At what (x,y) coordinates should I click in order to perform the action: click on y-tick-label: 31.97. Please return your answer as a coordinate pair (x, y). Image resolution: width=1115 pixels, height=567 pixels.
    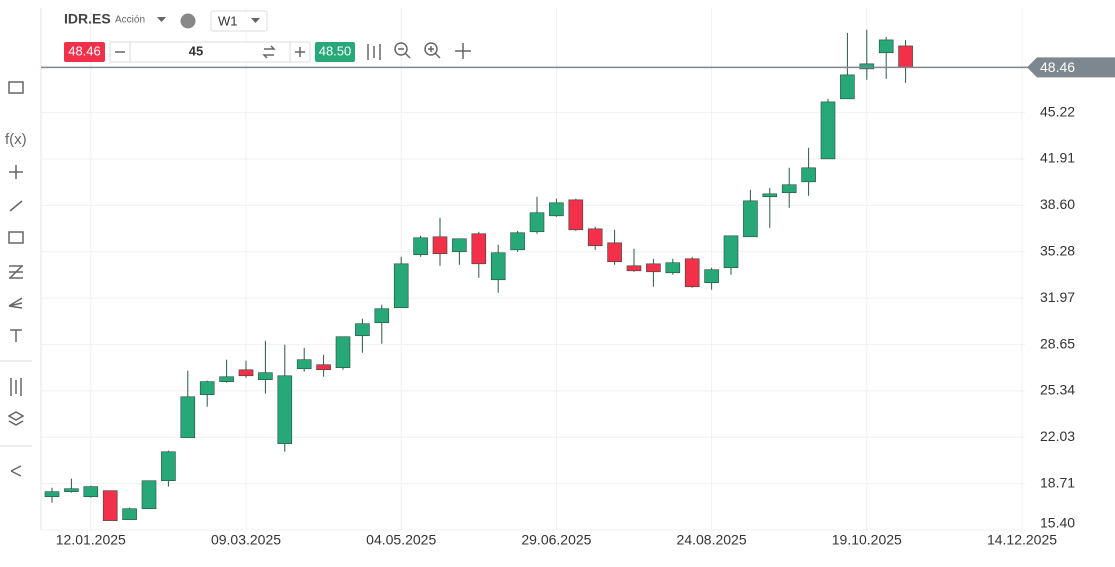
    Looking at the image, I should click on (1057, 297).